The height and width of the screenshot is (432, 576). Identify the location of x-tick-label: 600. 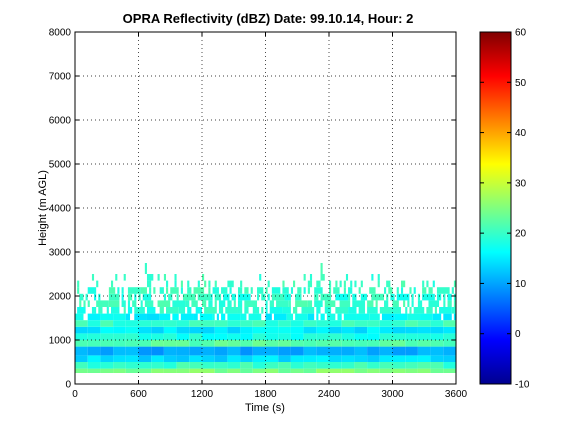
(138, 394).